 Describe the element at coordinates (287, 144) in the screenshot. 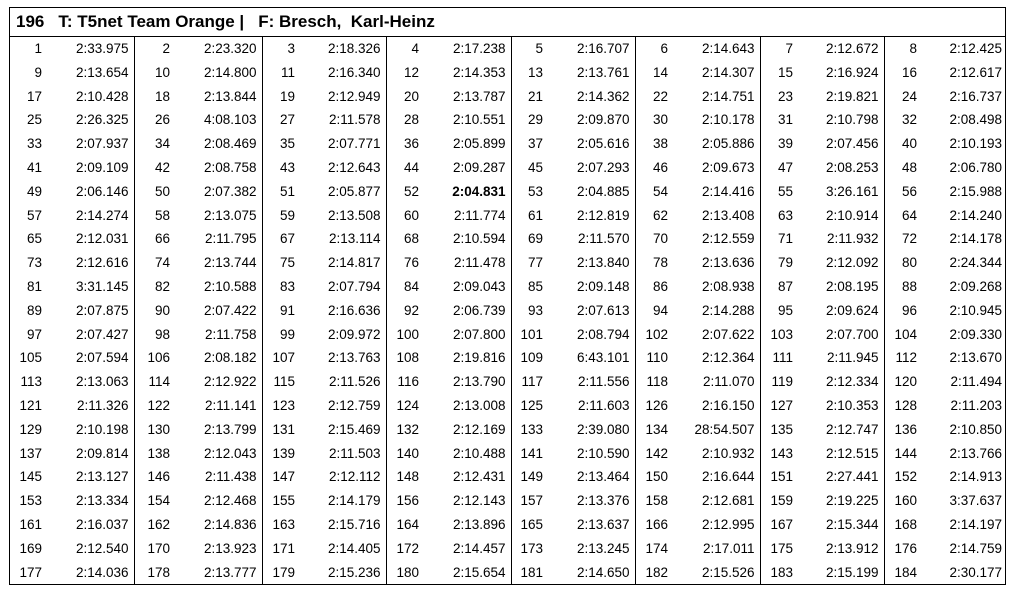

I see `lap-number: 35` at that location.